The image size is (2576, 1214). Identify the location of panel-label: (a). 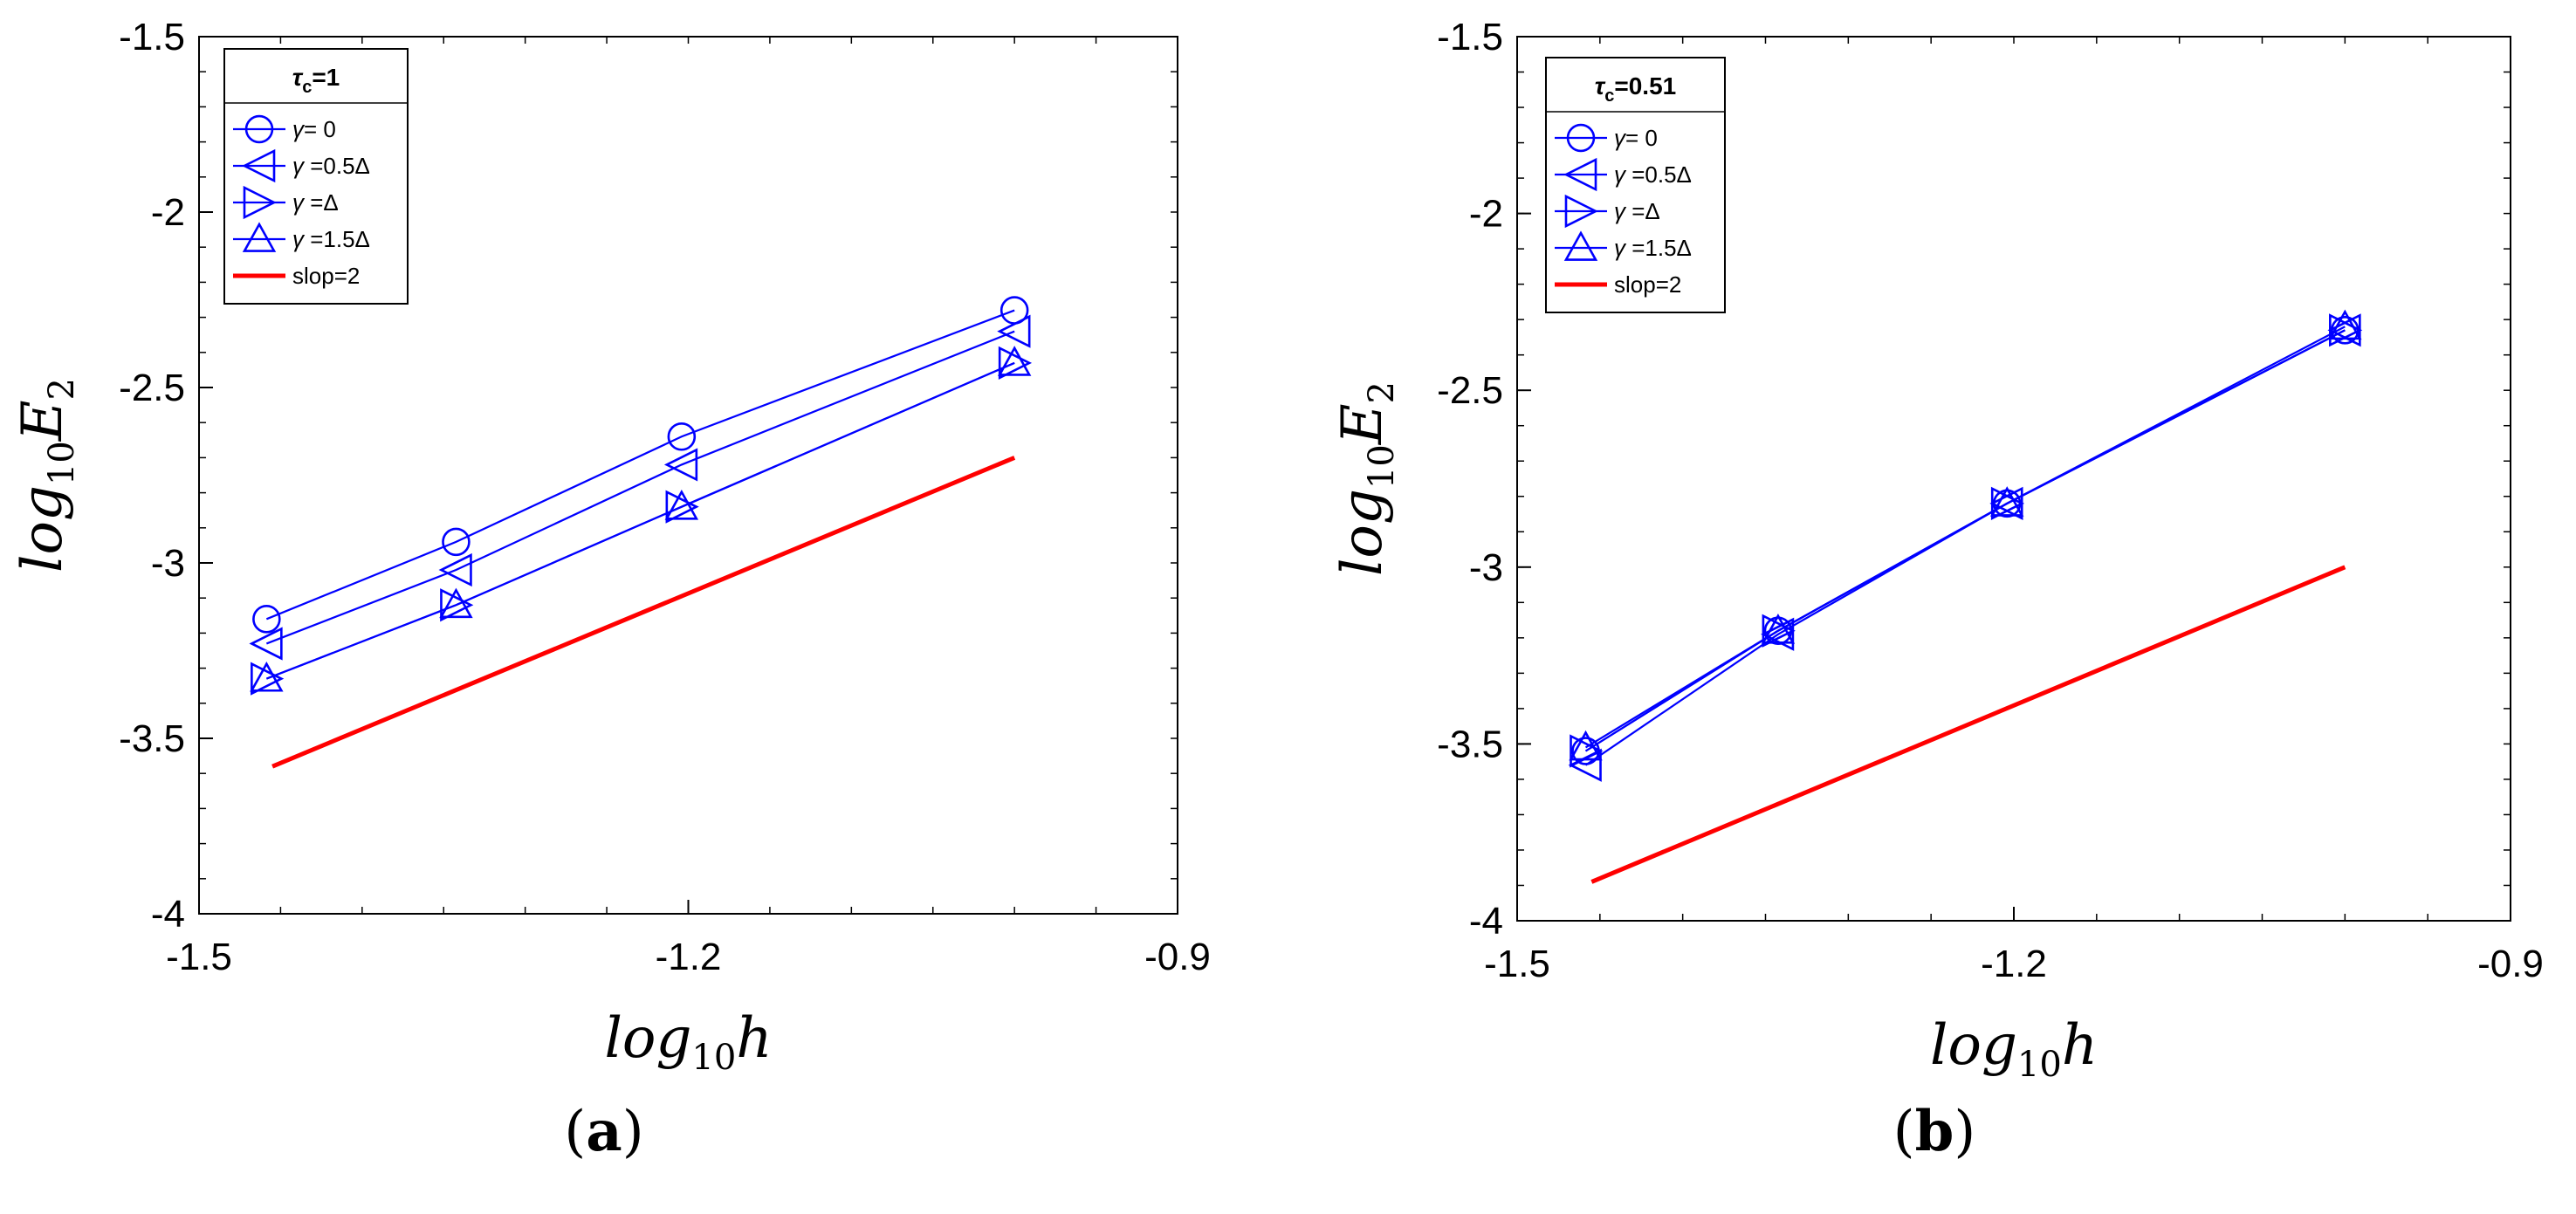
(604, 1131).